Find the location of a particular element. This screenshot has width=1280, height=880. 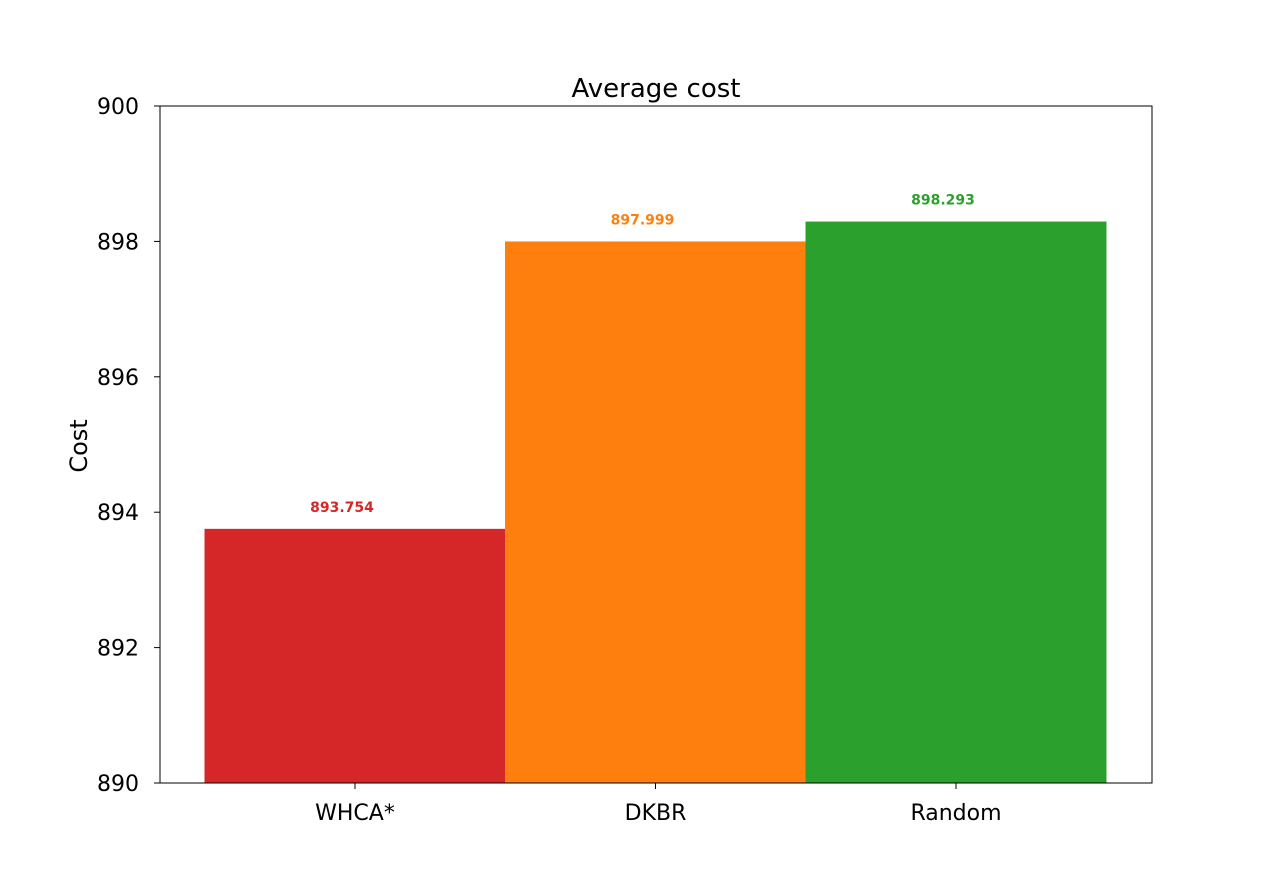

y-axis-label: Cost is located at coordinates (79, 445).